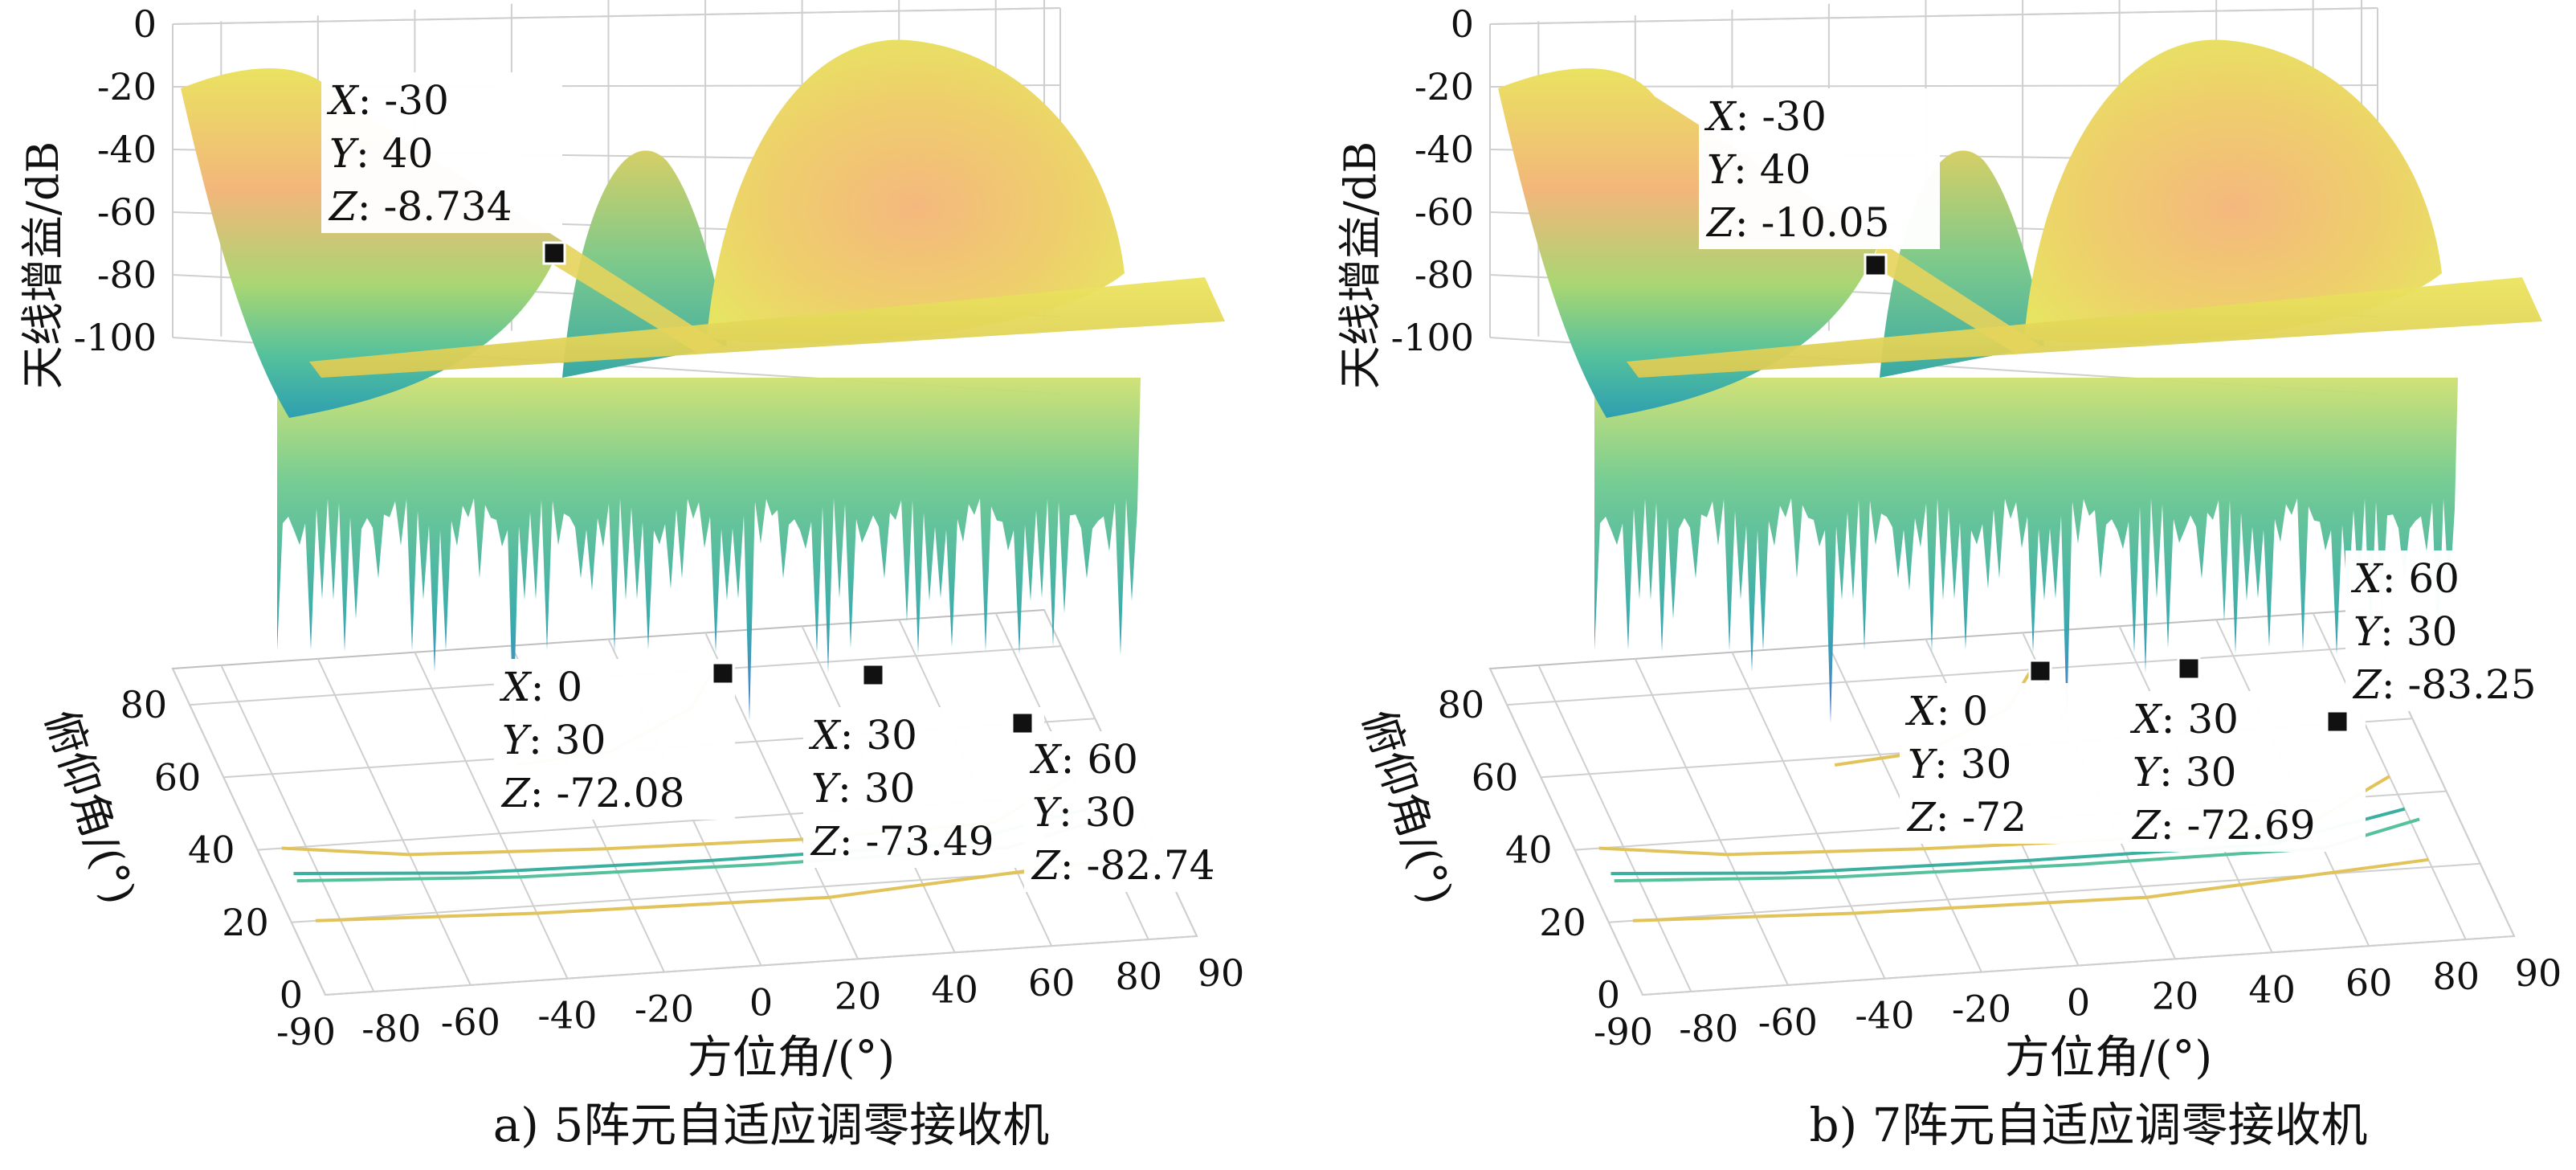  Describe the element at coordinates (2088, 1125) in the screenshot. I see `panel-caption: b) 7阵元自适应调零接收机` at that location.